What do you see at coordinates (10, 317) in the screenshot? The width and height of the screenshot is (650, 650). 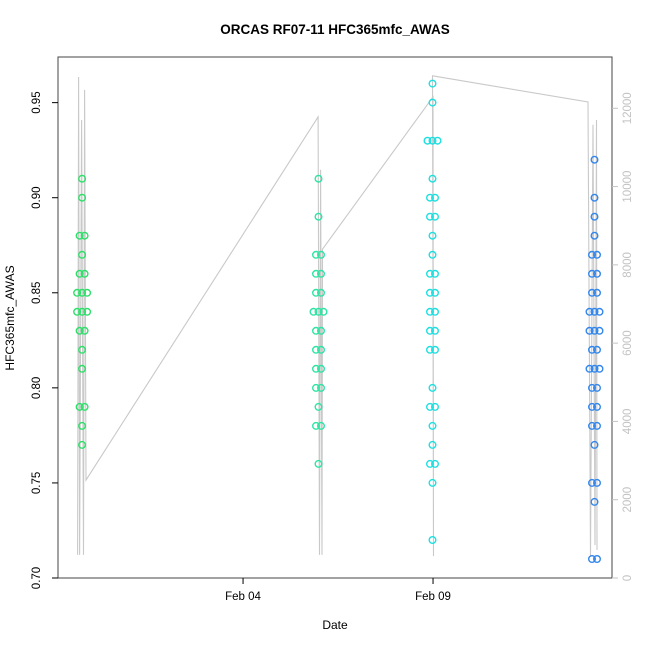 I see `y-axis-label: HFC365mfc_AWAS` at bounding box center [10, 317].